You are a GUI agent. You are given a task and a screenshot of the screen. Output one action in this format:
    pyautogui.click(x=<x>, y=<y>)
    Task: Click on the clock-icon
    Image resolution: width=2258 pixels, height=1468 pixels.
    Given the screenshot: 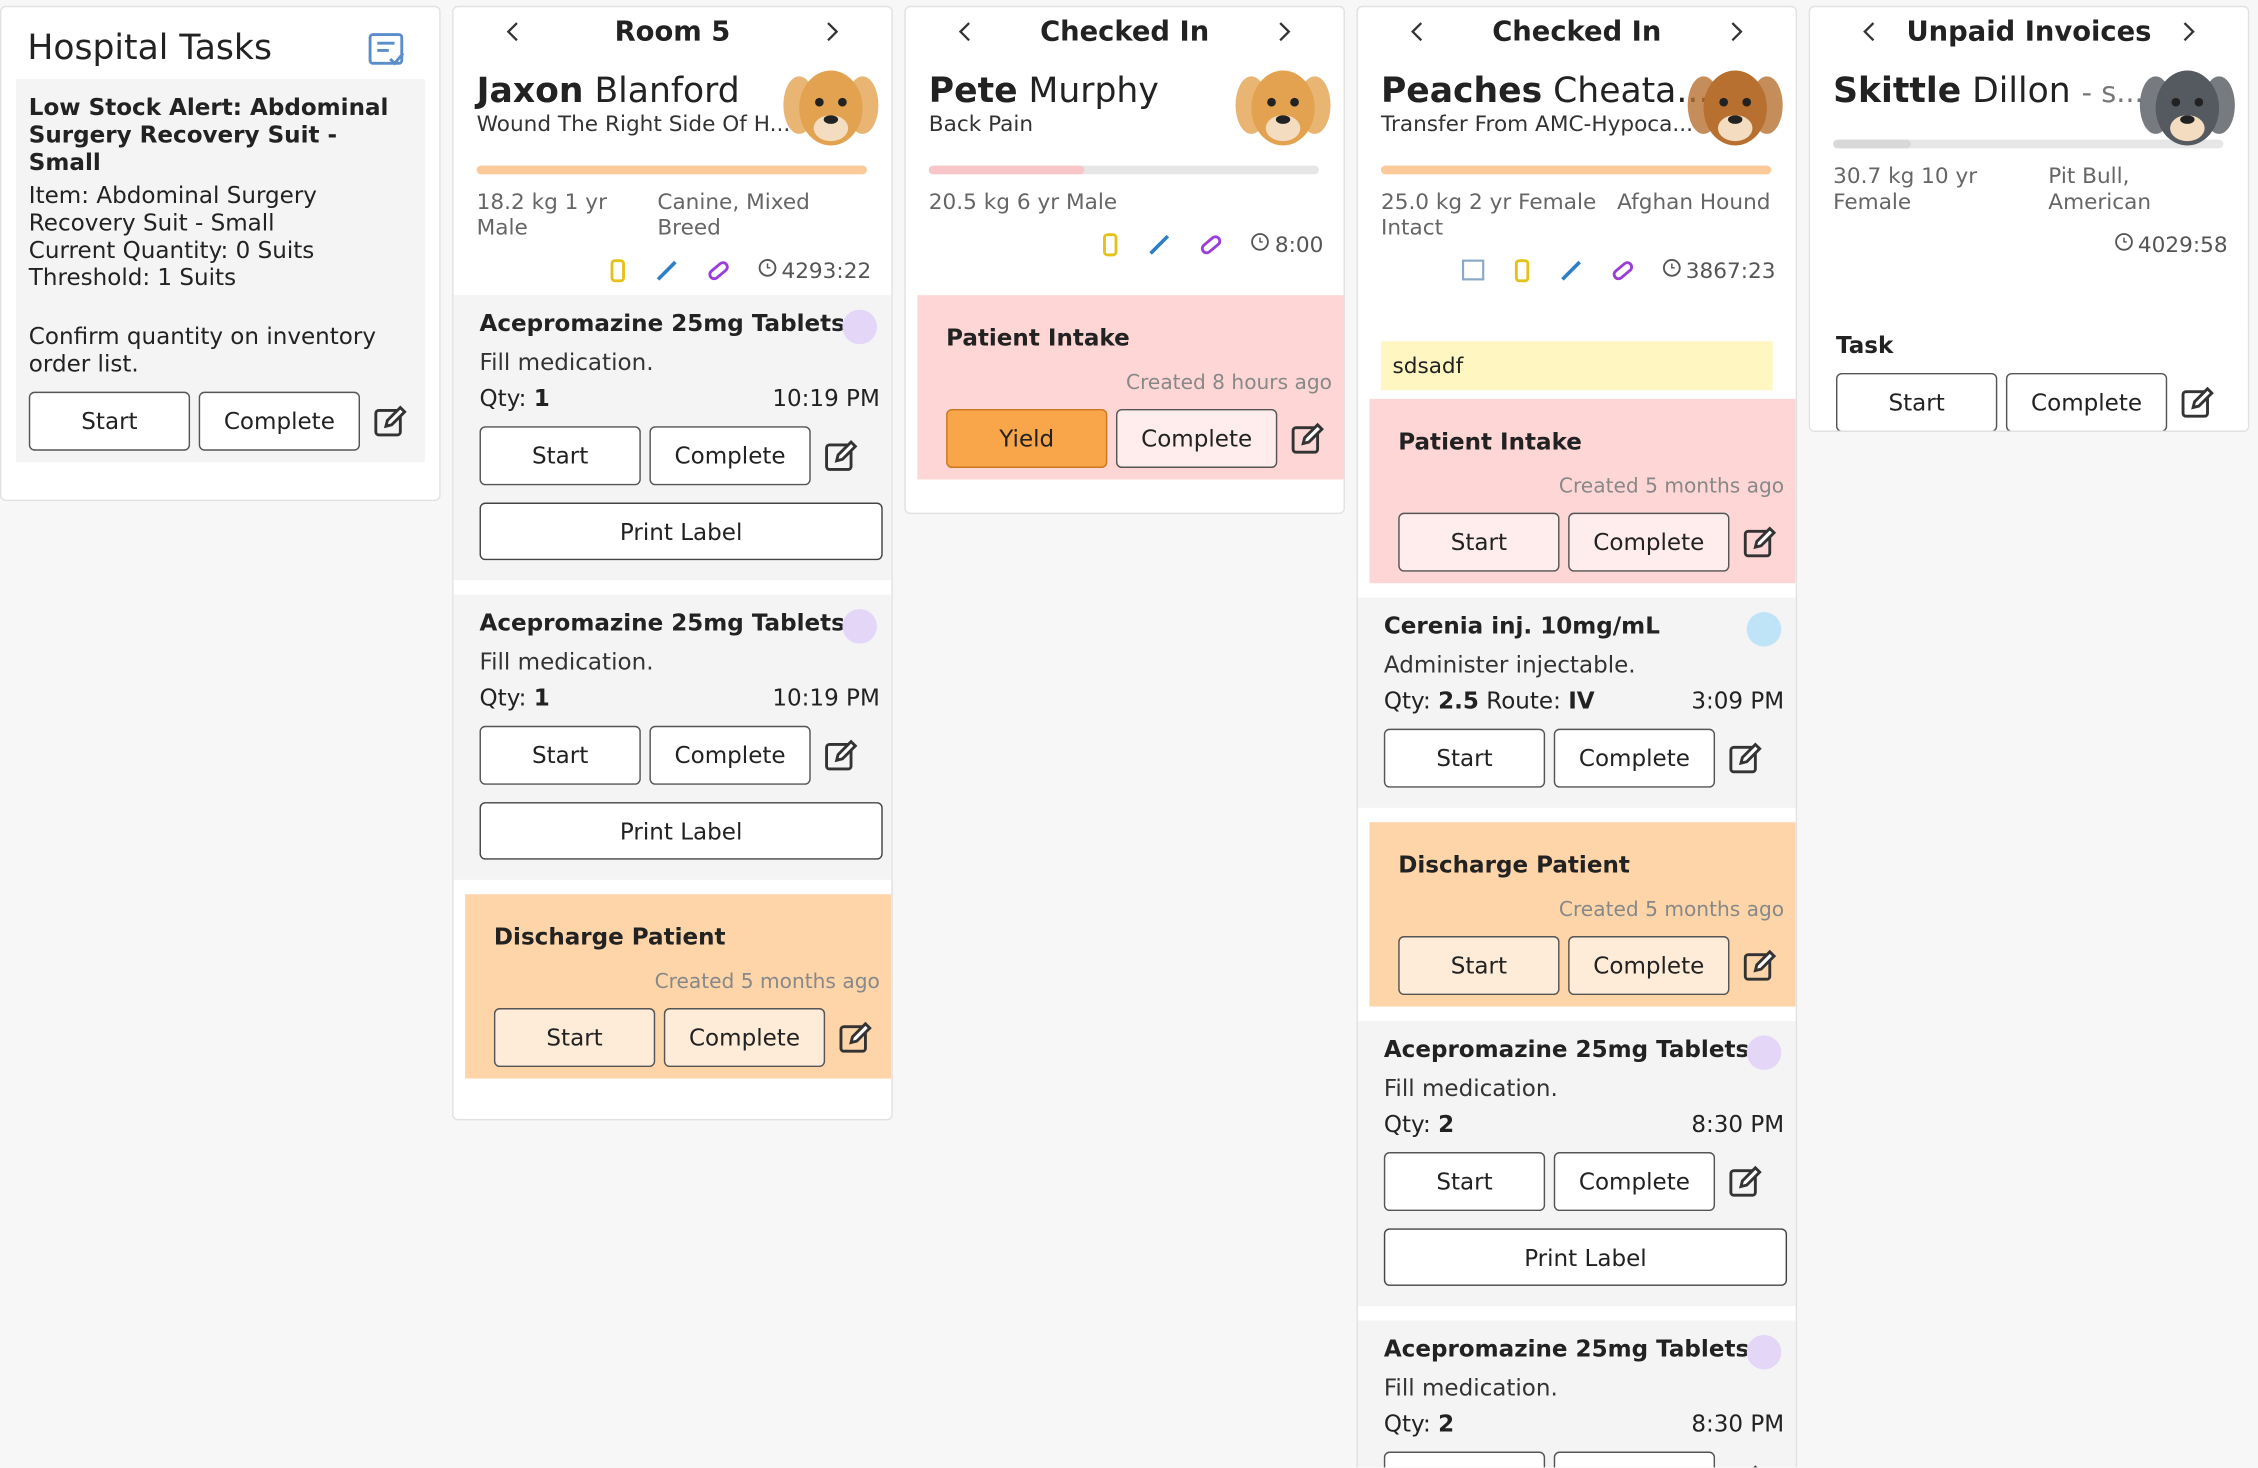 What is the action you would take?
    pyautogui.click(x=2123, y=242)
    